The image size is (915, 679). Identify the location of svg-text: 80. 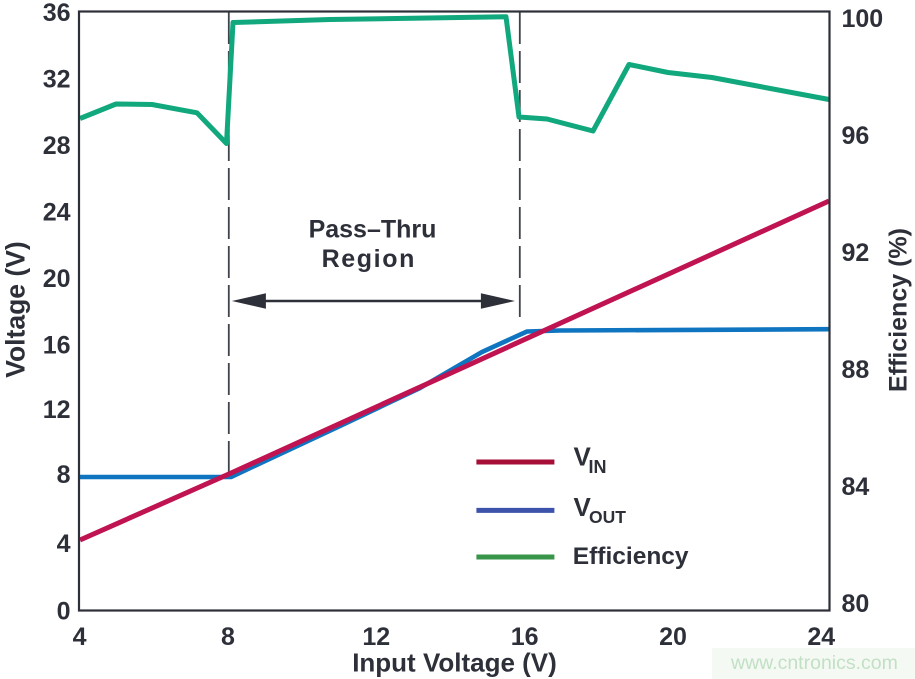
(856, 604).